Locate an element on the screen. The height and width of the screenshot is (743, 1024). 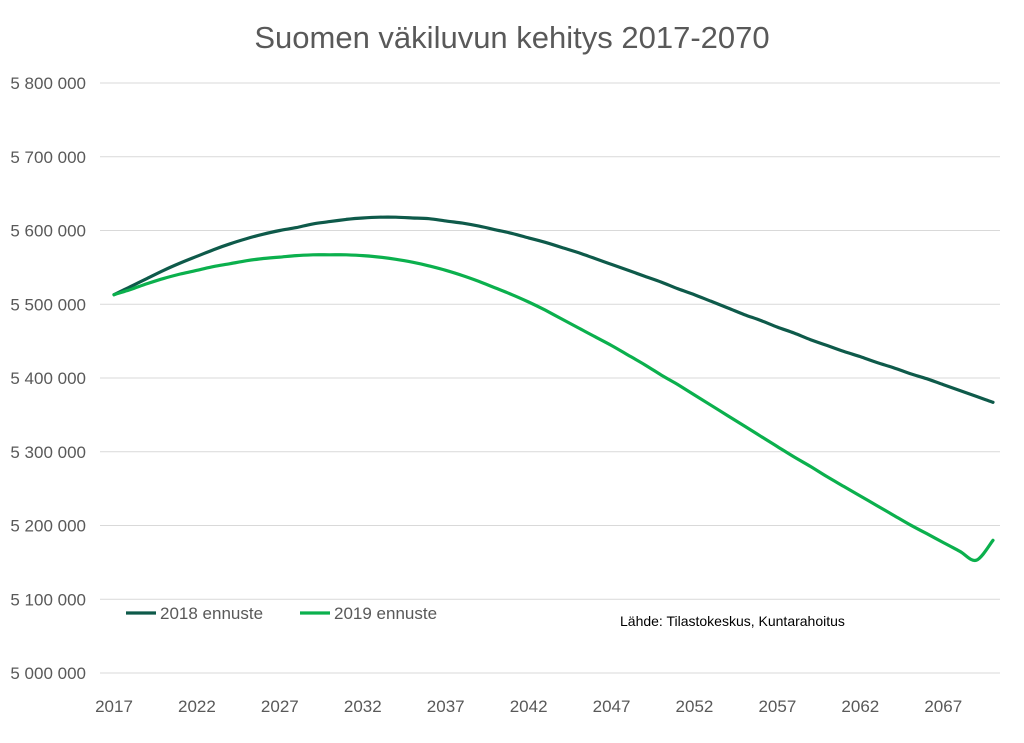
x-tick-2017: 2017 is located at coordinates (114, 706).